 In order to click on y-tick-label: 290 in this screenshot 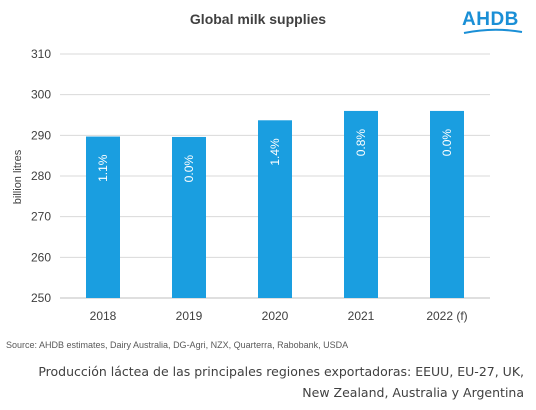, I will do `click(41, 135)`.